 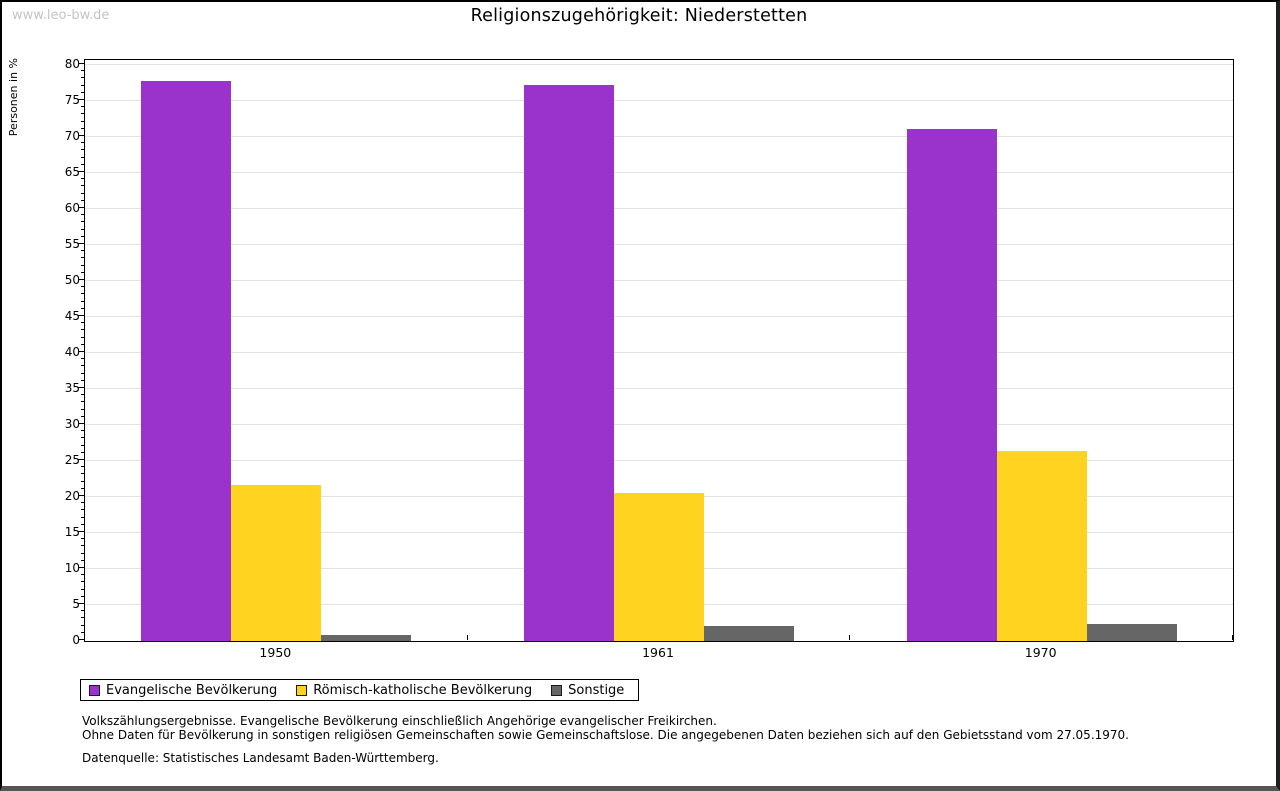 I want to click on y-tick-label-40: 40, so click(x=72, y=352).